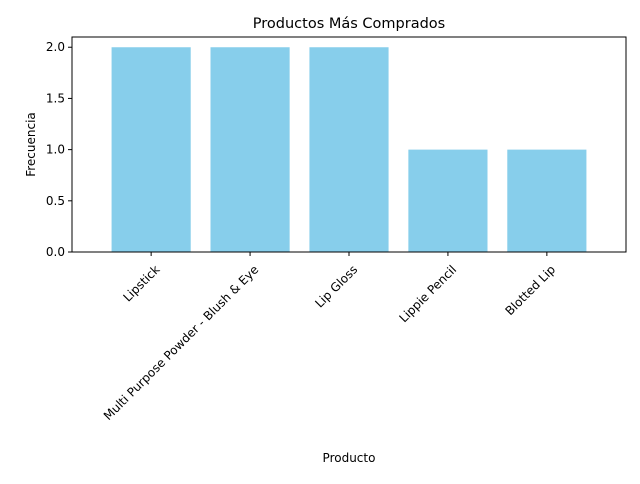  Describe the element at coordinates (55, 47) in the screenshot. I see `y-tick-label: 2.0` at that location.